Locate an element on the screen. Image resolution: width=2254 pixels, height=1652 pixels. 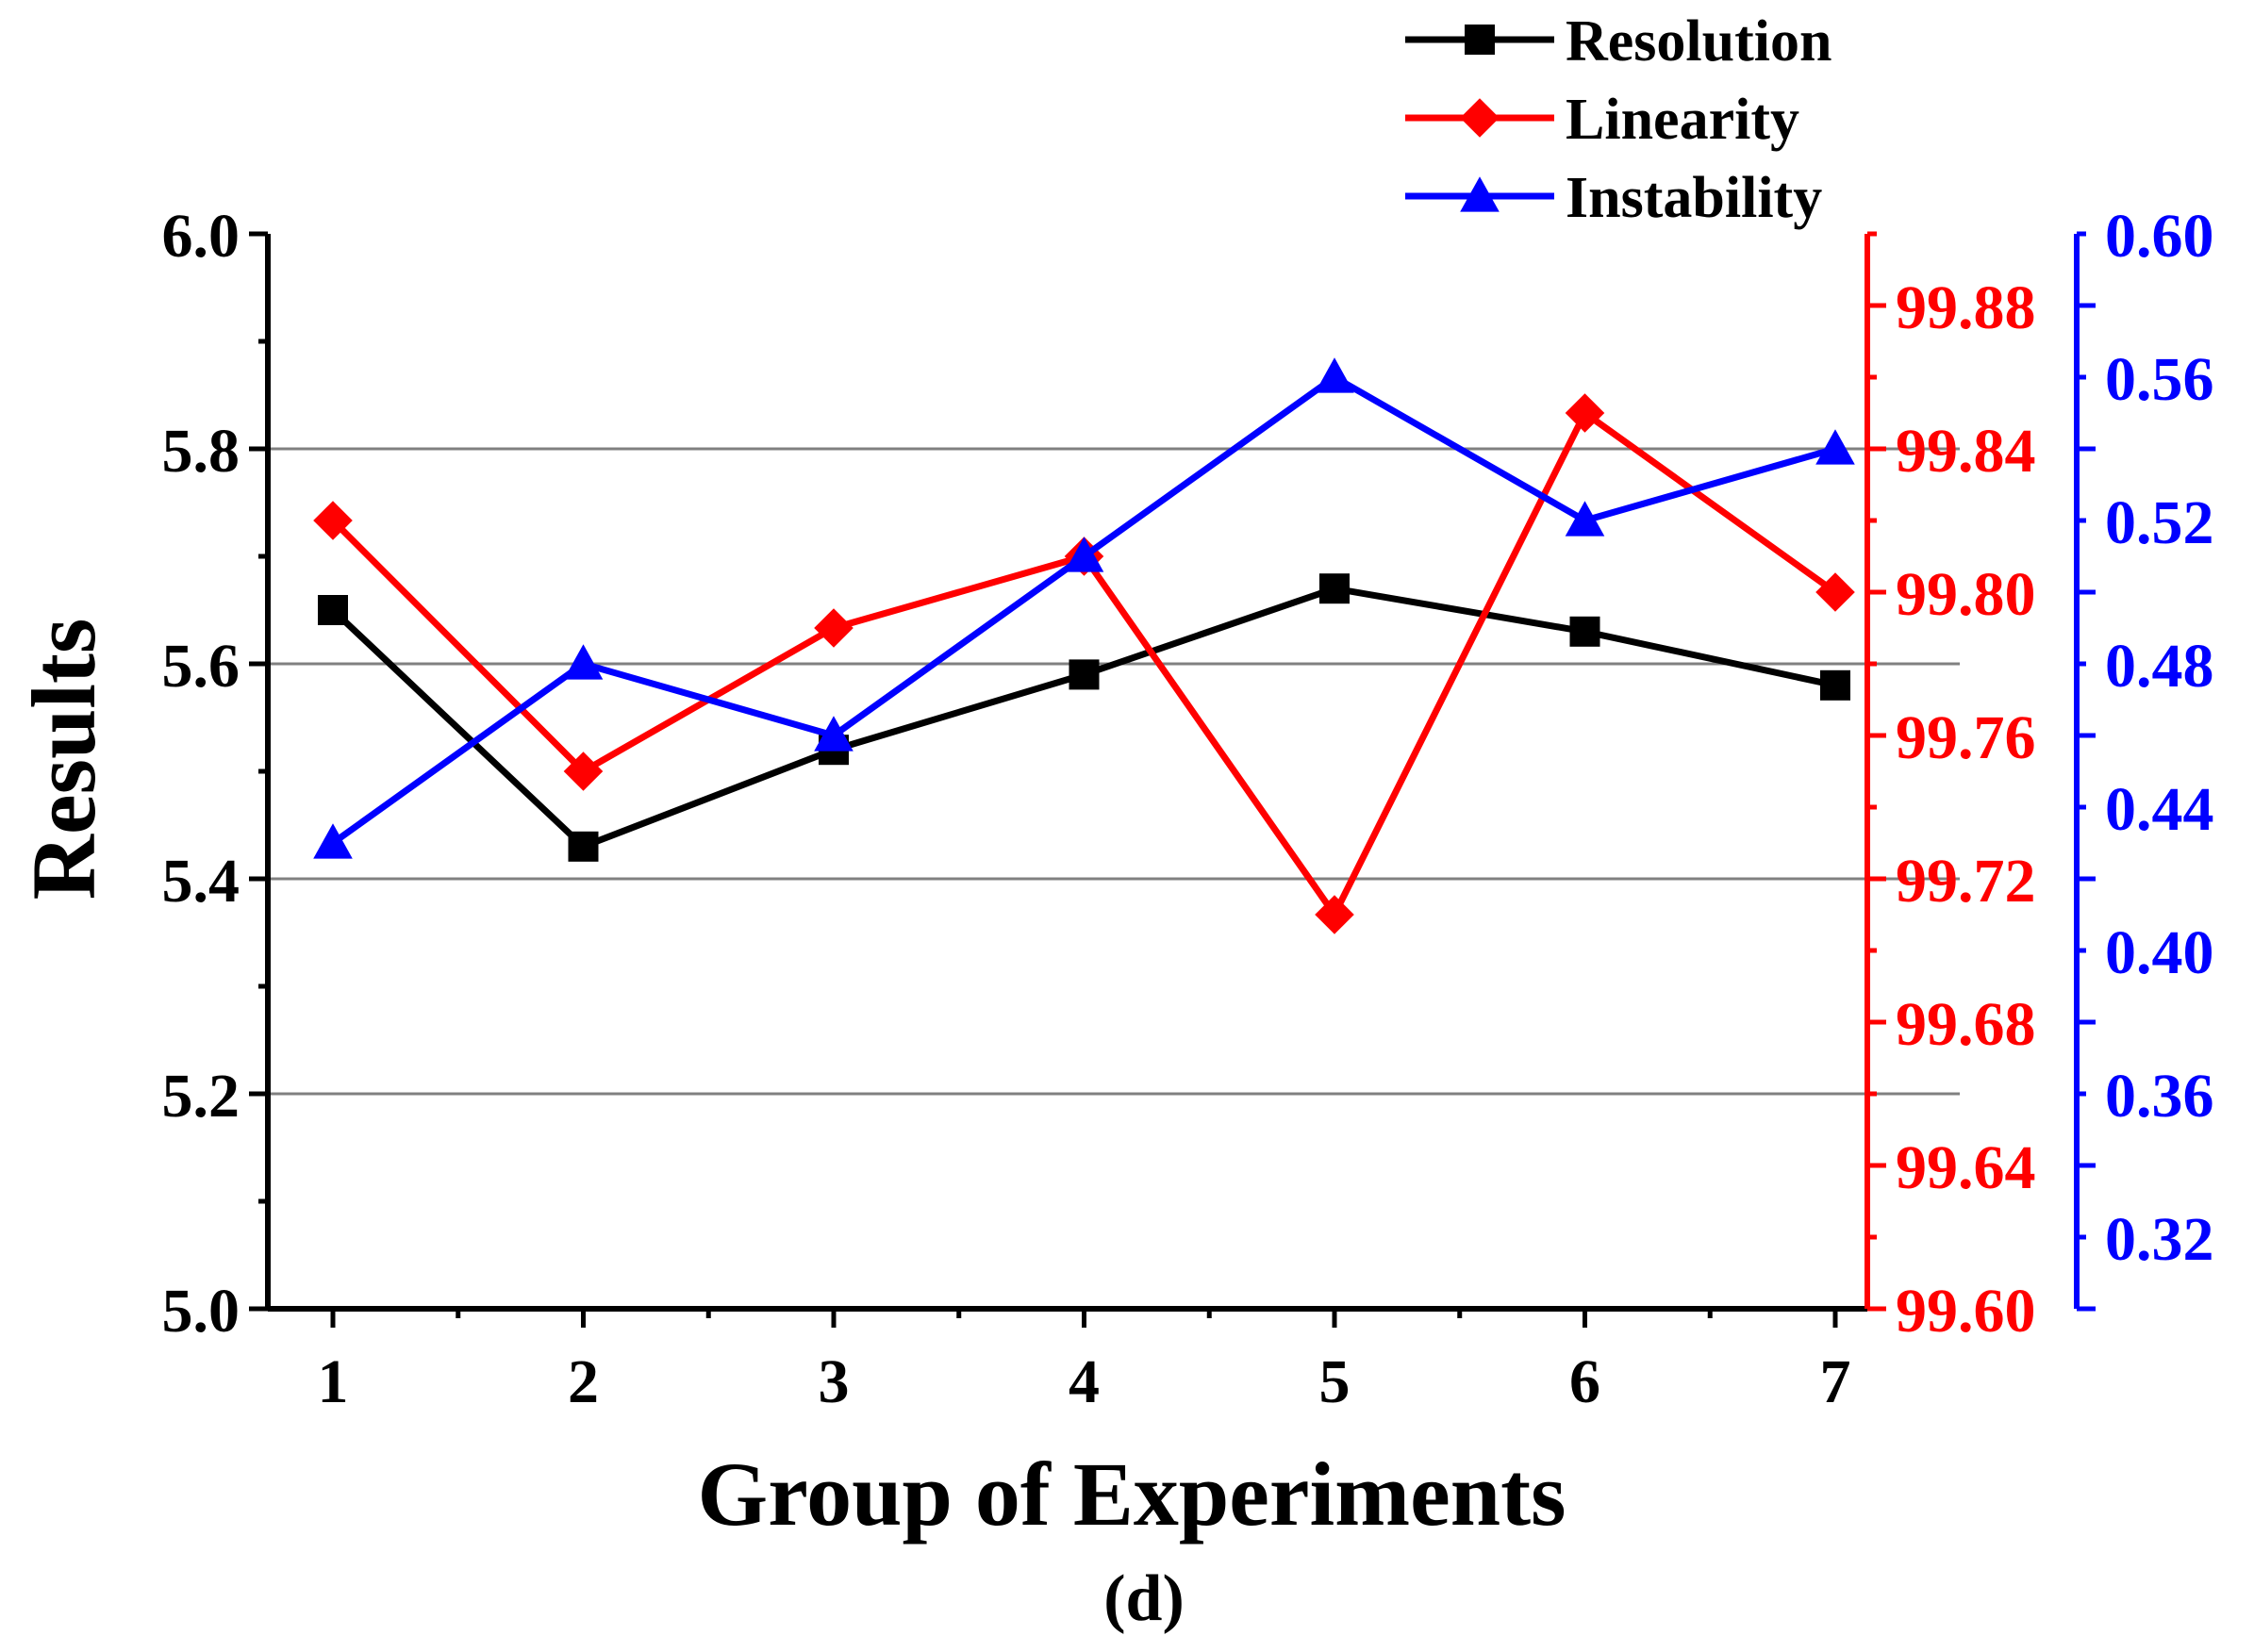
x-tick-label: 3 is located at coordinates (834, 1381).